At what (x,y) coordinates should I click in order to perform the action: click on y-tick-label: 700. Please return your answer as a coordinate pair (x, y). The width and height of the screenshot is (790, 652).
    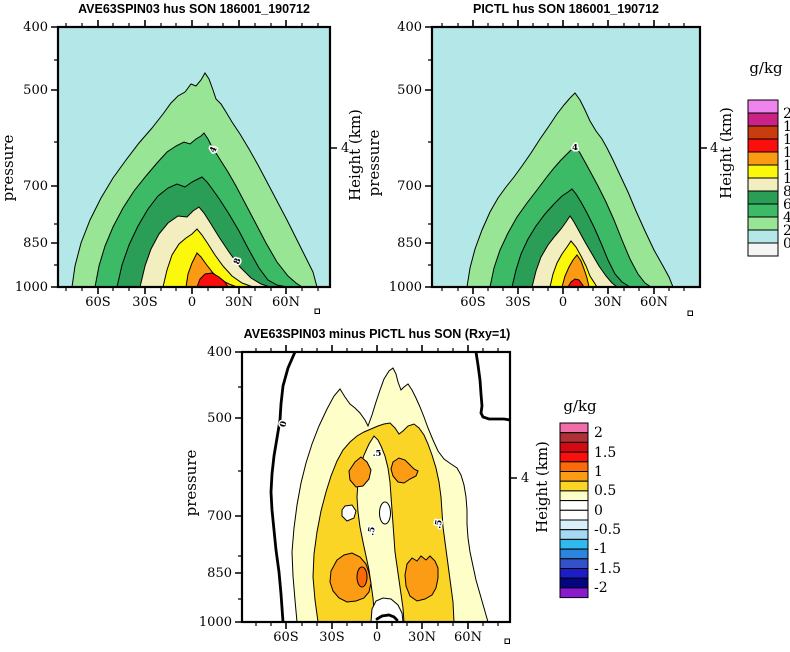
    Looking at the image, I should click on (409, 186).